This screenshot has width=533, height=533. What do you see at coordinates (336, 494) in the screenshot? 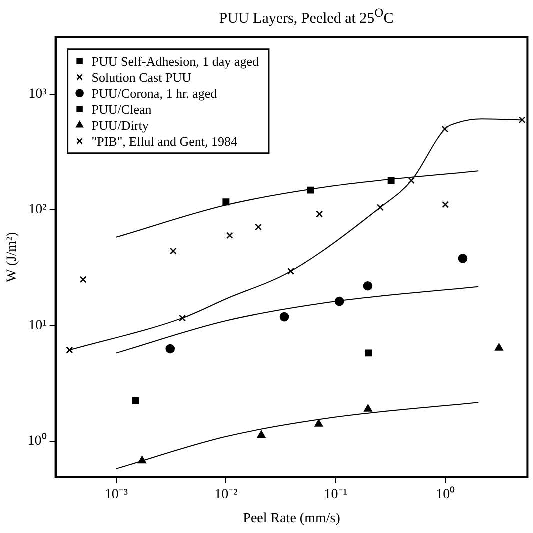
I see `x-tick-label: 10⁻¹` at bounding box center [336, 494].